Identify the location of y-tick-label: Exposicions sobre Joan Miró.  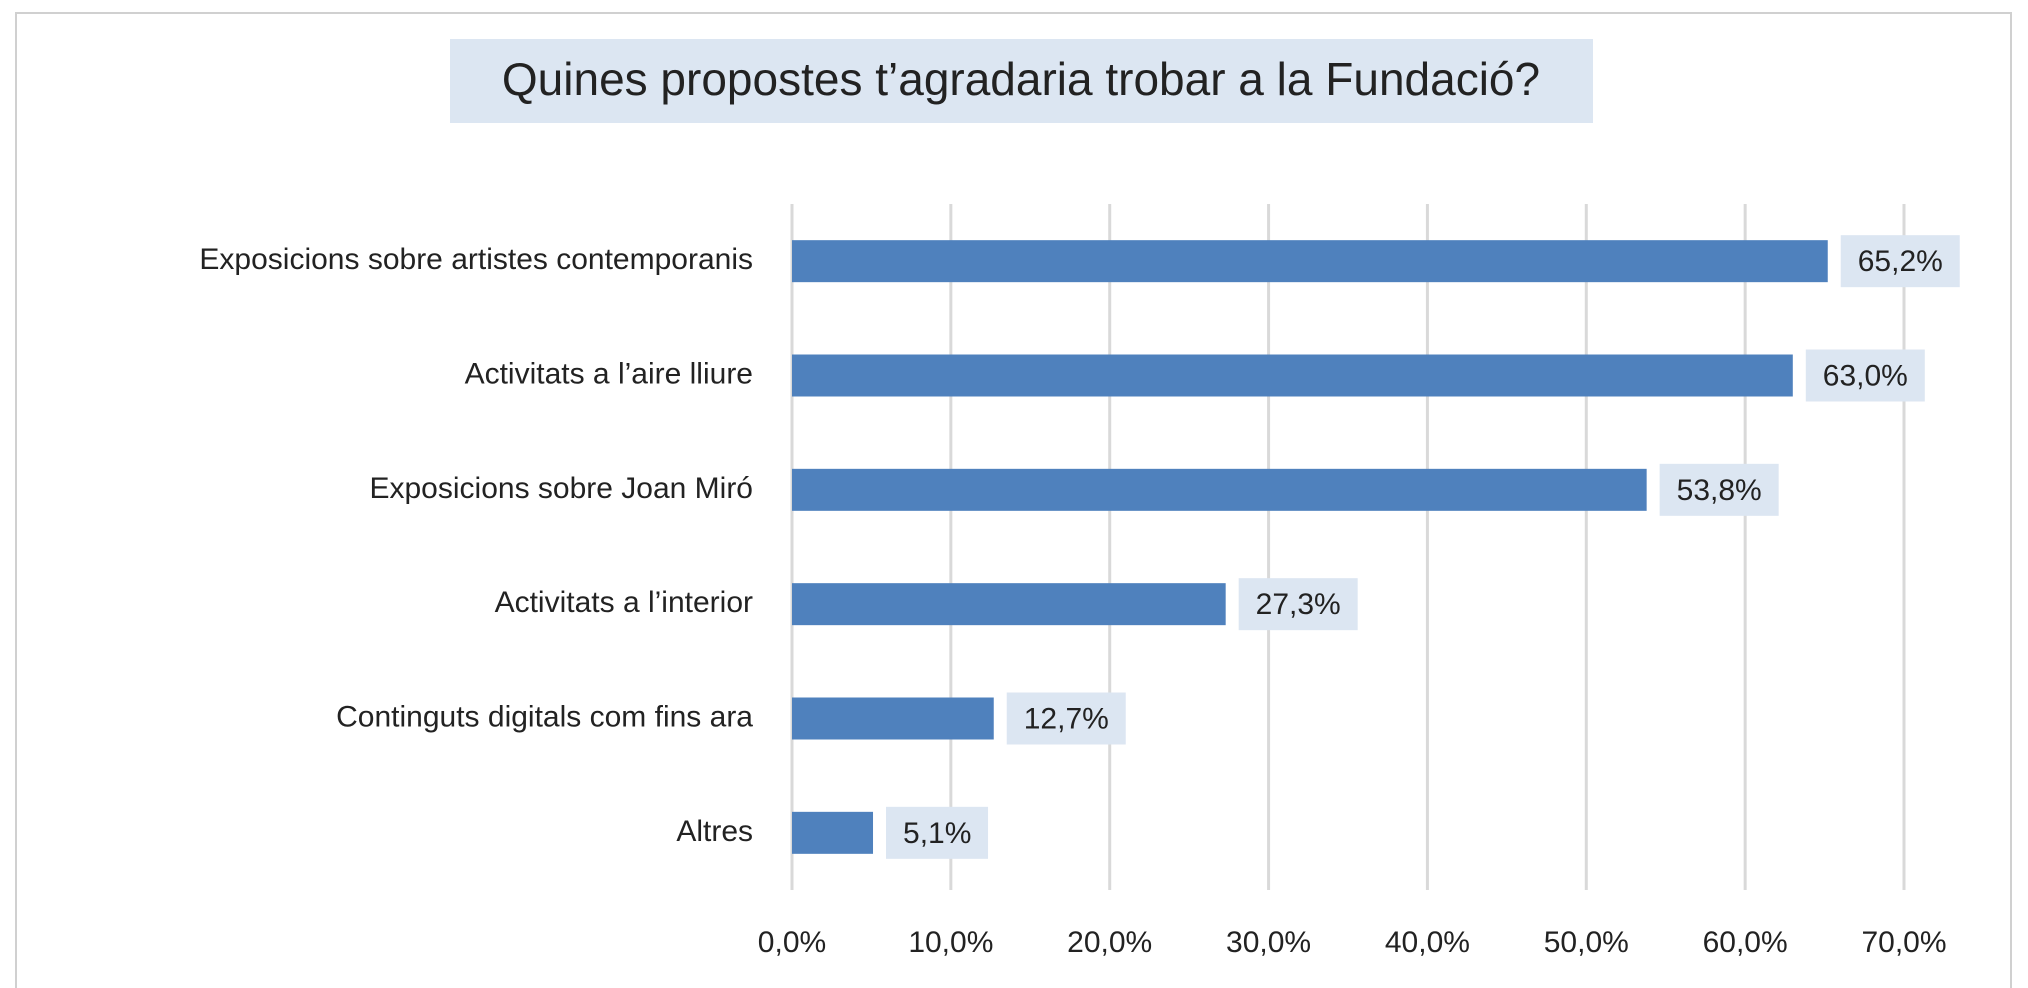
(561, 488).